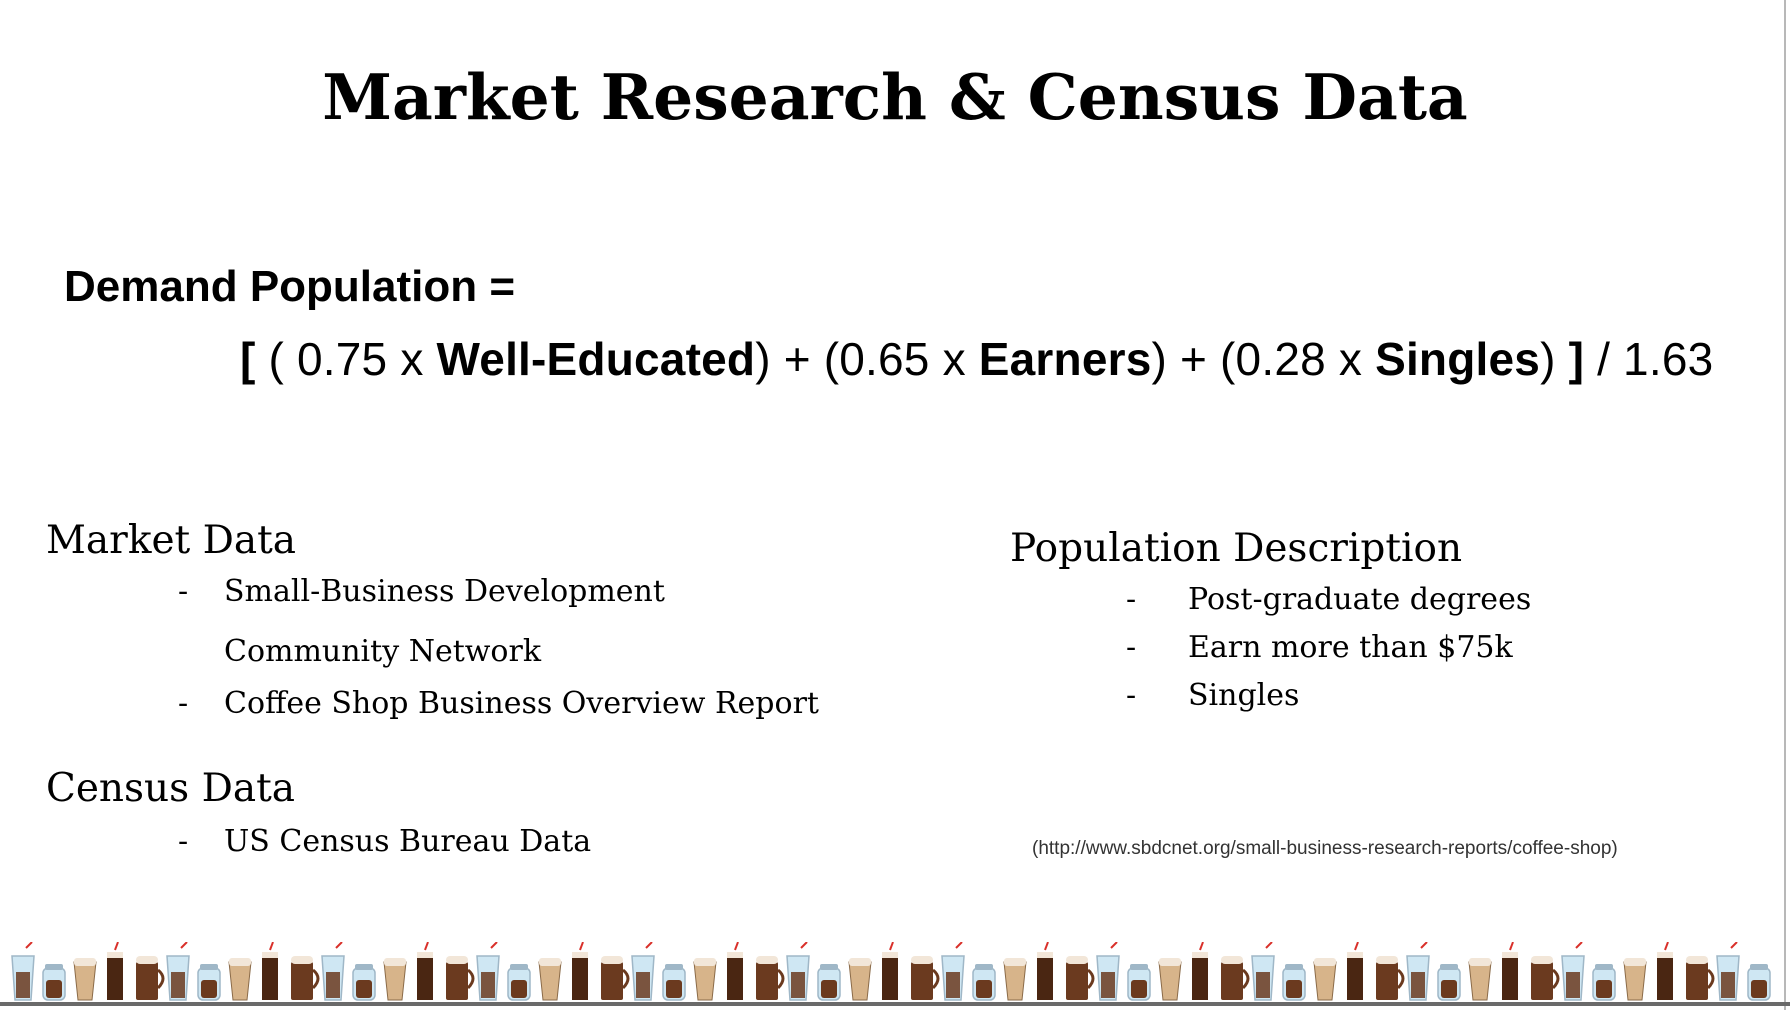  What do you see at coordinates (383, 651) in the screenshot?
I see `market-data-item: Community Network` at bounding box center [383, 651].